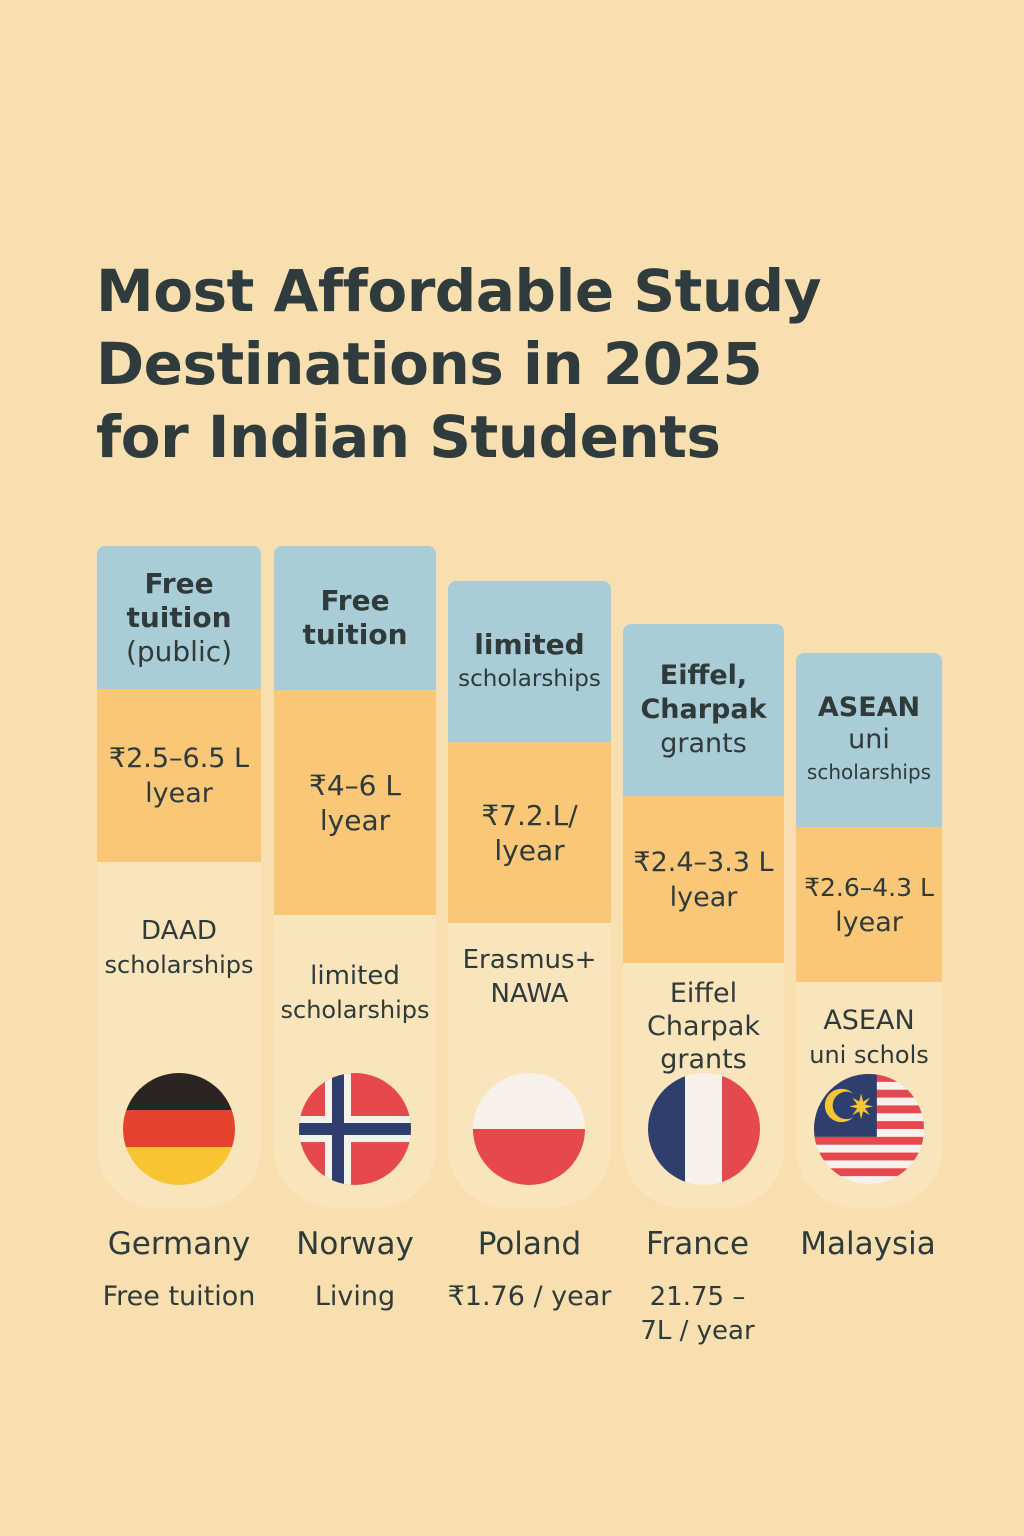 The image size is (1024, 1536). I want to click on scholarship-text: DAAD, so click(179, 931).